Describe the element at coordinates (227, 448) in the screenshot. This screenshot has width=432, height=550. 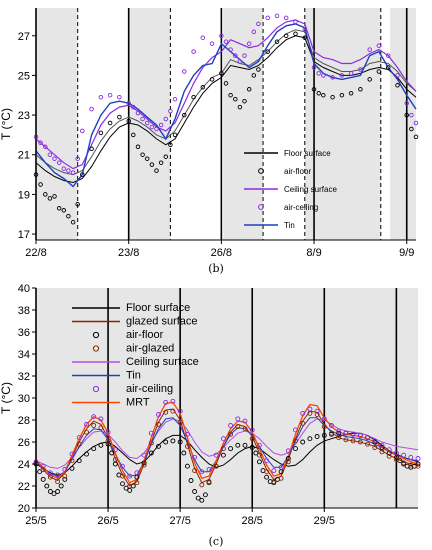
I see `series-points-air-glazed` at that location.